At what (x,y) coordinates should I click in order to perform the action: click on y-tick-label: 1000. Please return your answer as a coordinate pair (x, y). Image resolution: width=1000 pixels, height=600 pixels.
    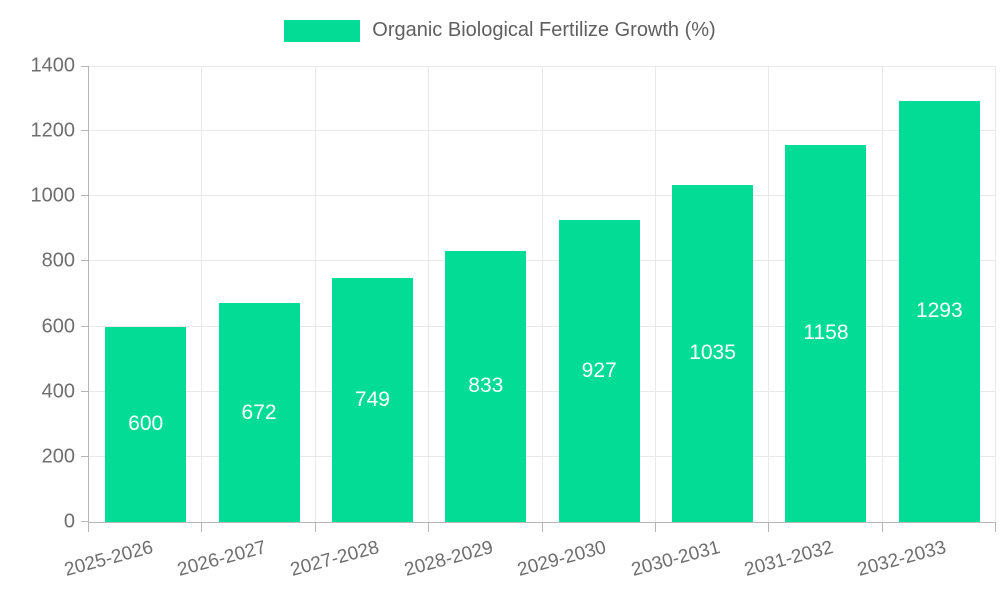
    Looking at the image, I should click on (53, 195).